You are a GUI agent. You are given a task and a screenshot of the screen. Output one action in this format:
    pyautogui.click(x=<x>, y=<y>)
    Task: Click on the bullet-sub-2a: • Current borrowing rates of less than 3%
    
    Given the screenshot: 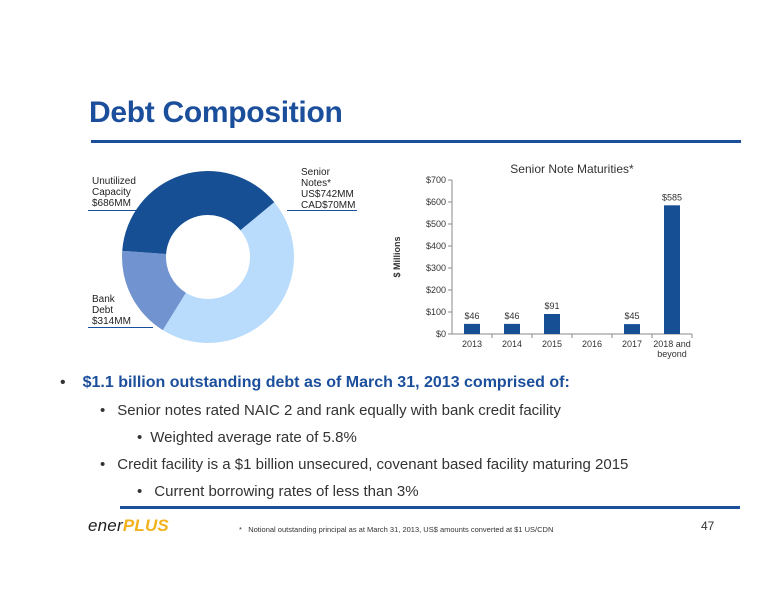 What is the action you would take?
    pyautogui.click(x=278, y=491)
    